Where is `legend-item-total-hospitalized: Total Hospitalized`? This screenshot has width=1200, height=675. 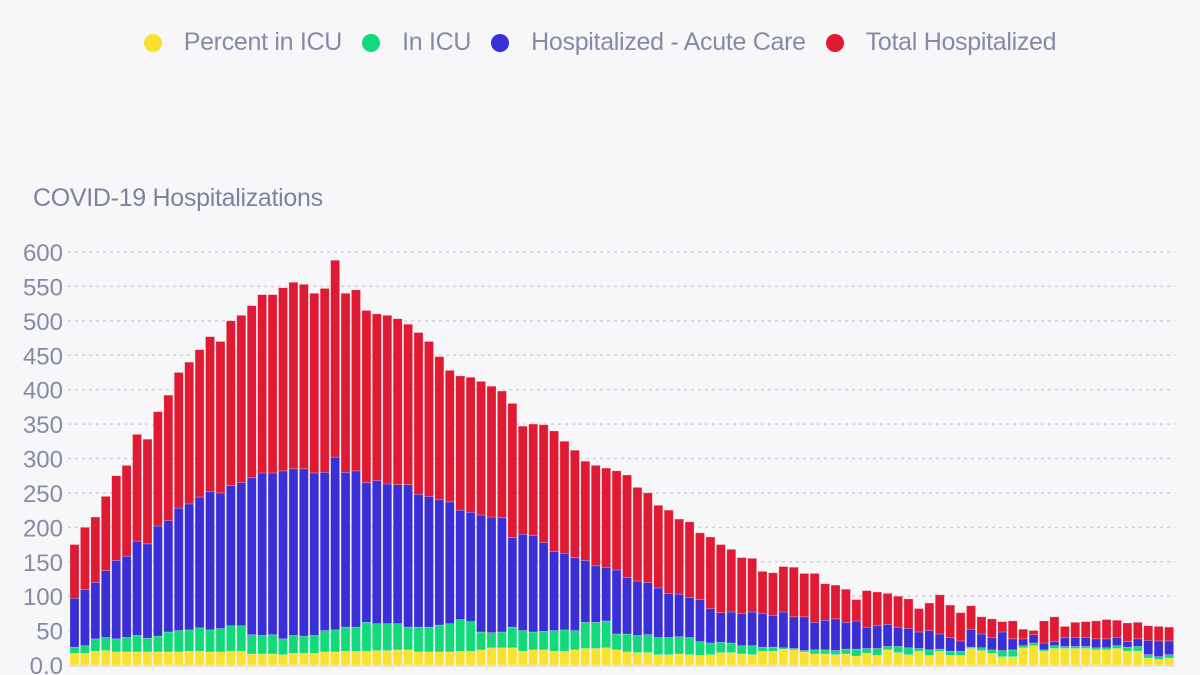
legend-item-total-hospitalized: Total Hospitalized is located at coordinates (941, 42).